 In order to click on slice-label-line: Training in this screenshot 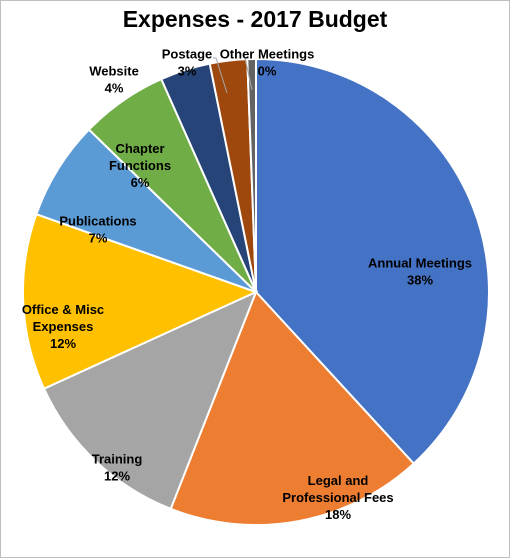, I will do `click(117, 459)`.